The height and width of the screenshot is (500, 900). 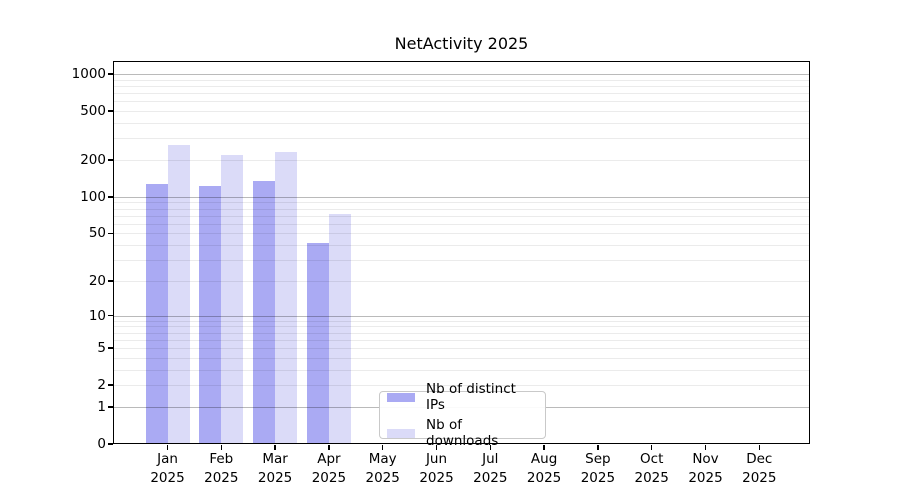 What do you see at coordinates (221, 468) in the screenshot?
I see `x-tick-label: Feb 2025` at bounding box center [221, 468].